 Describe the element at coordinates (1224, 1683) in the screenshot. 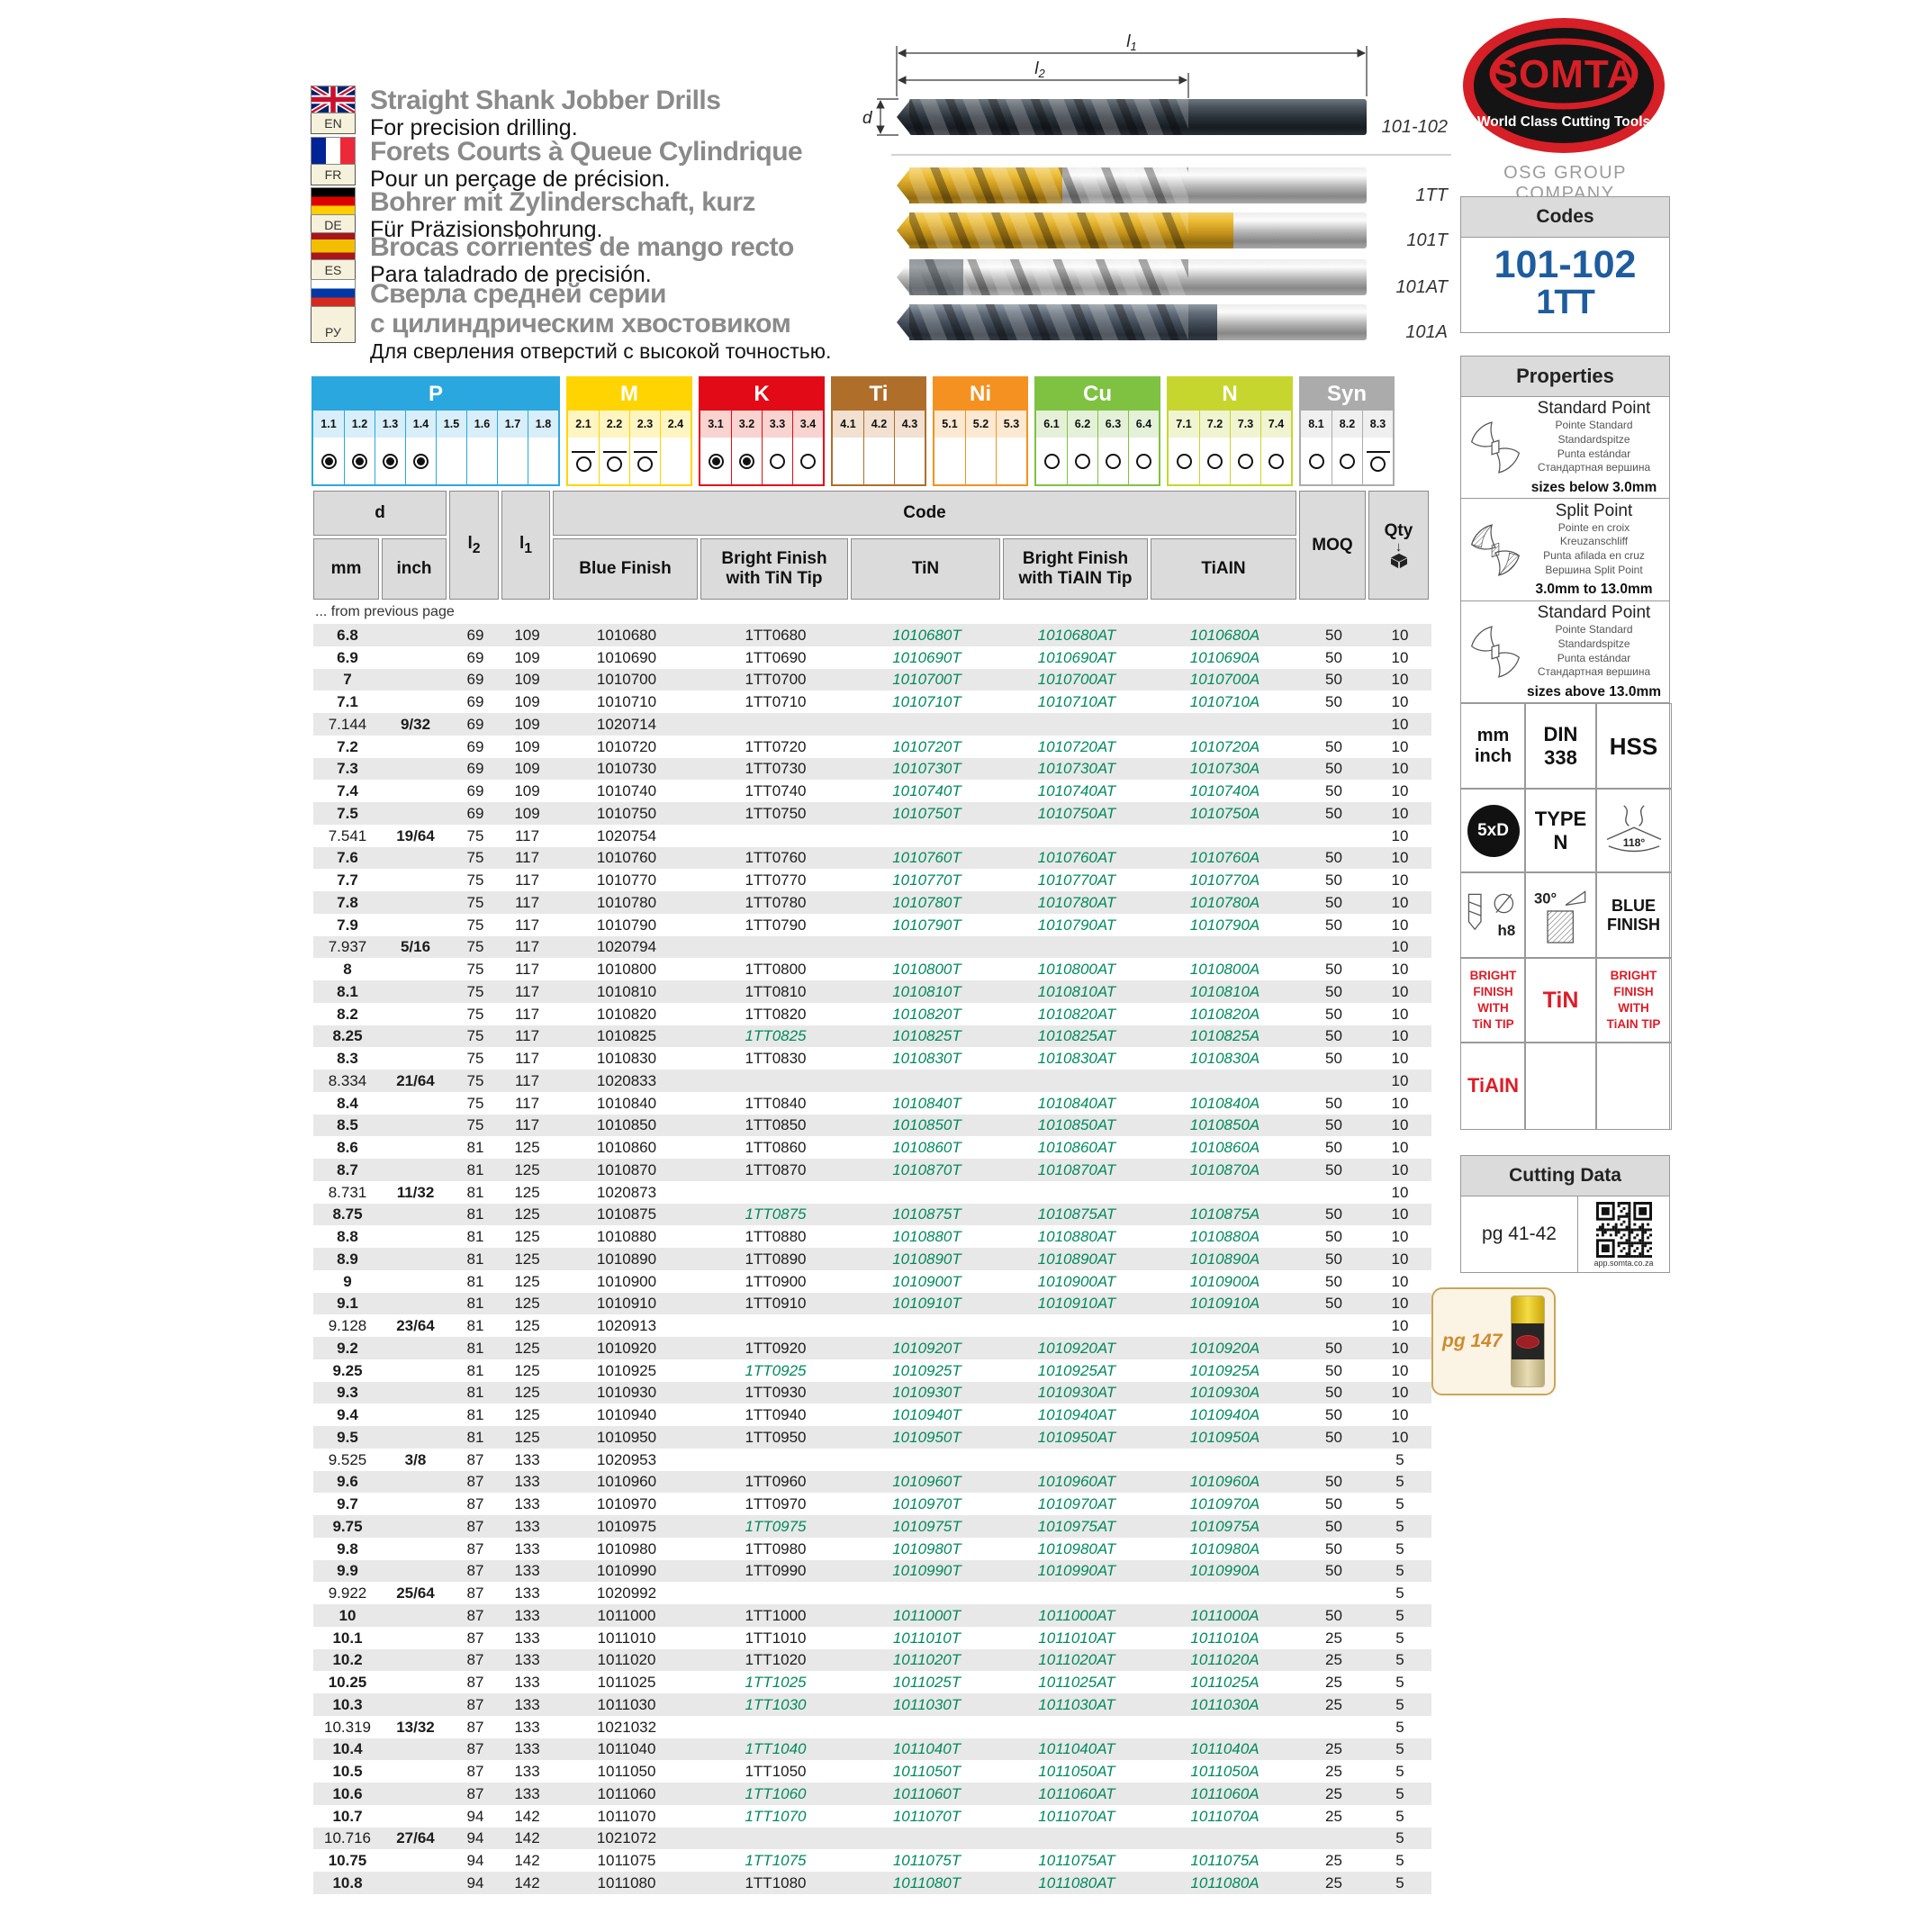

I see `cell-tiain: 1011025A` at that location.